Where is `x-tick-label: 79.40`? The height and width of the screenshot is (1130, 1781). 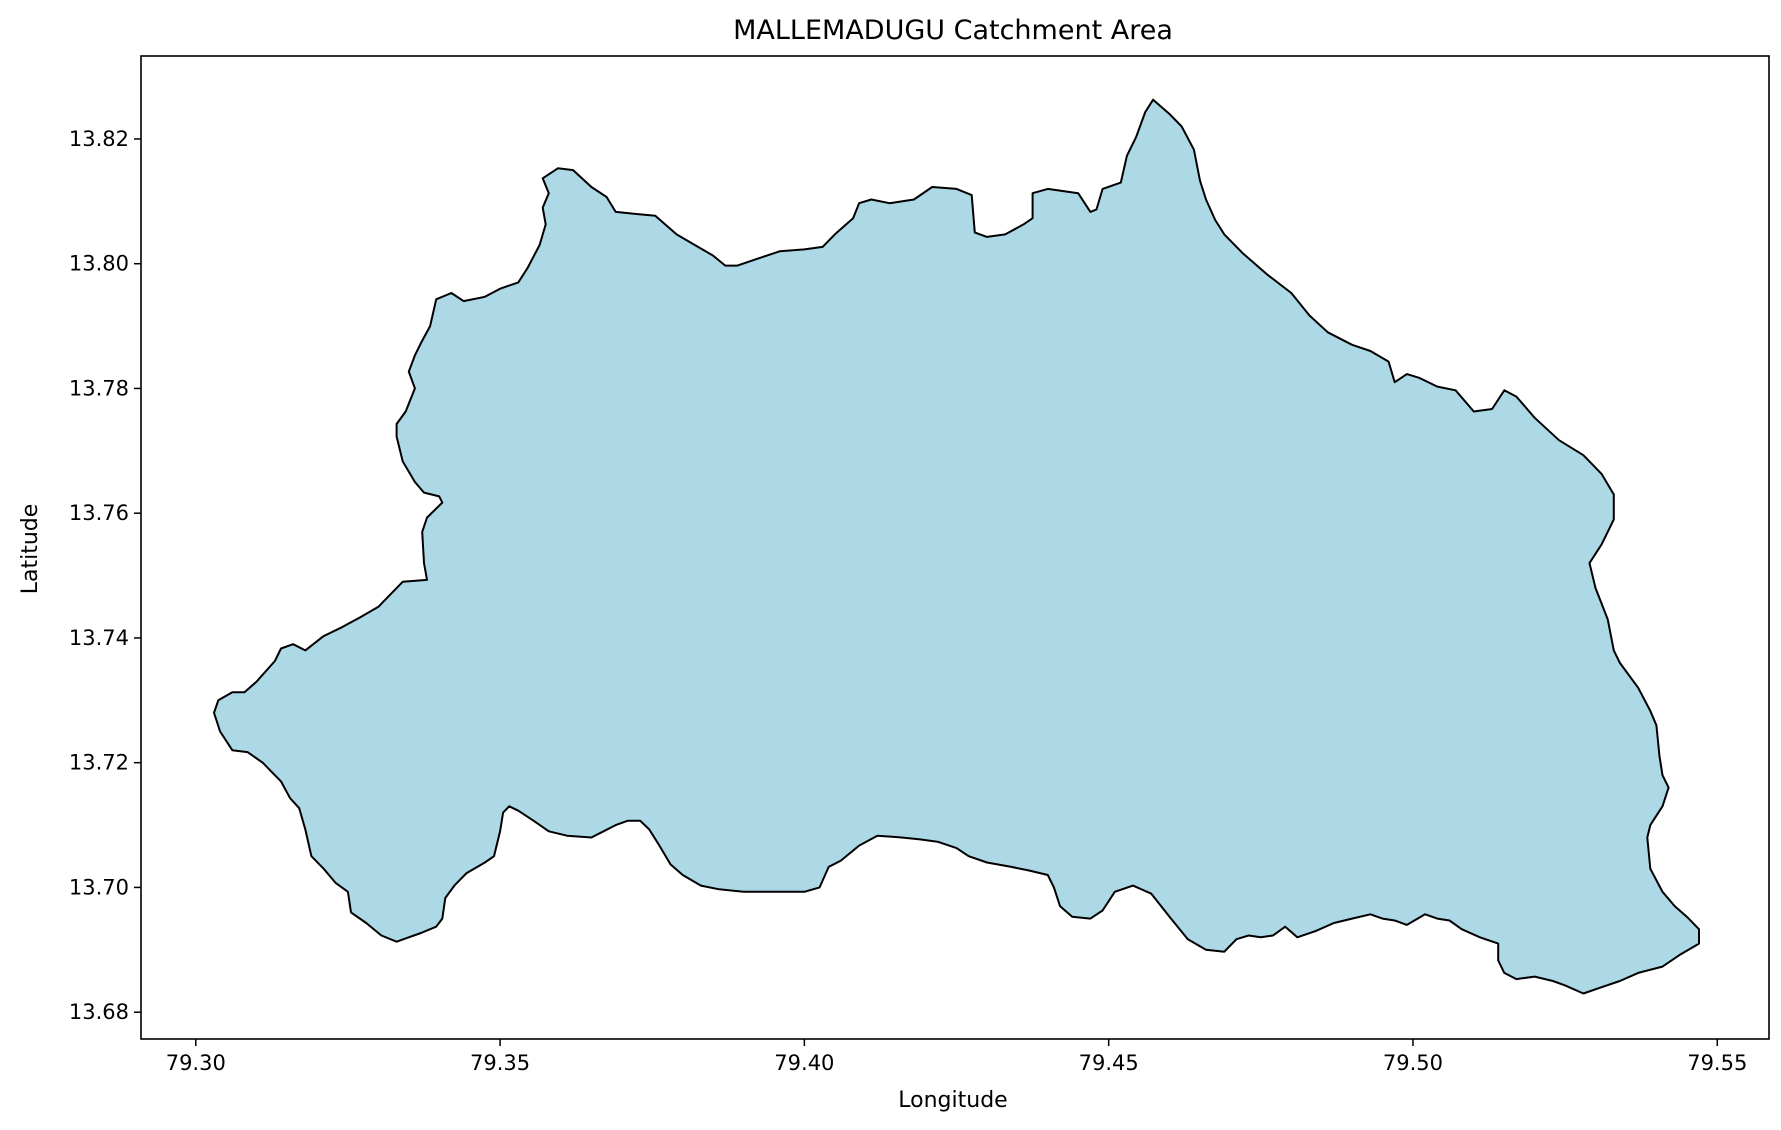
x-tick-label: 79.40 is located at coordinates (804, 1063).